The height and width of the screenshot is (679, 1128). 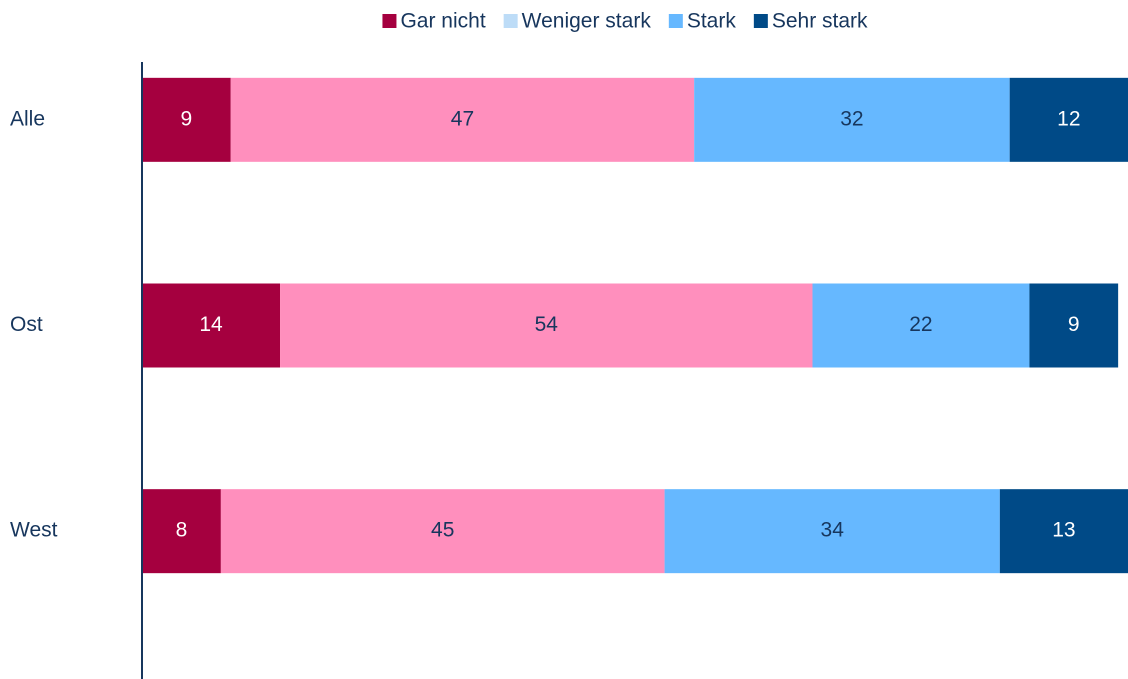 I want to click on value-label: 34, so click(x=833, y=530).